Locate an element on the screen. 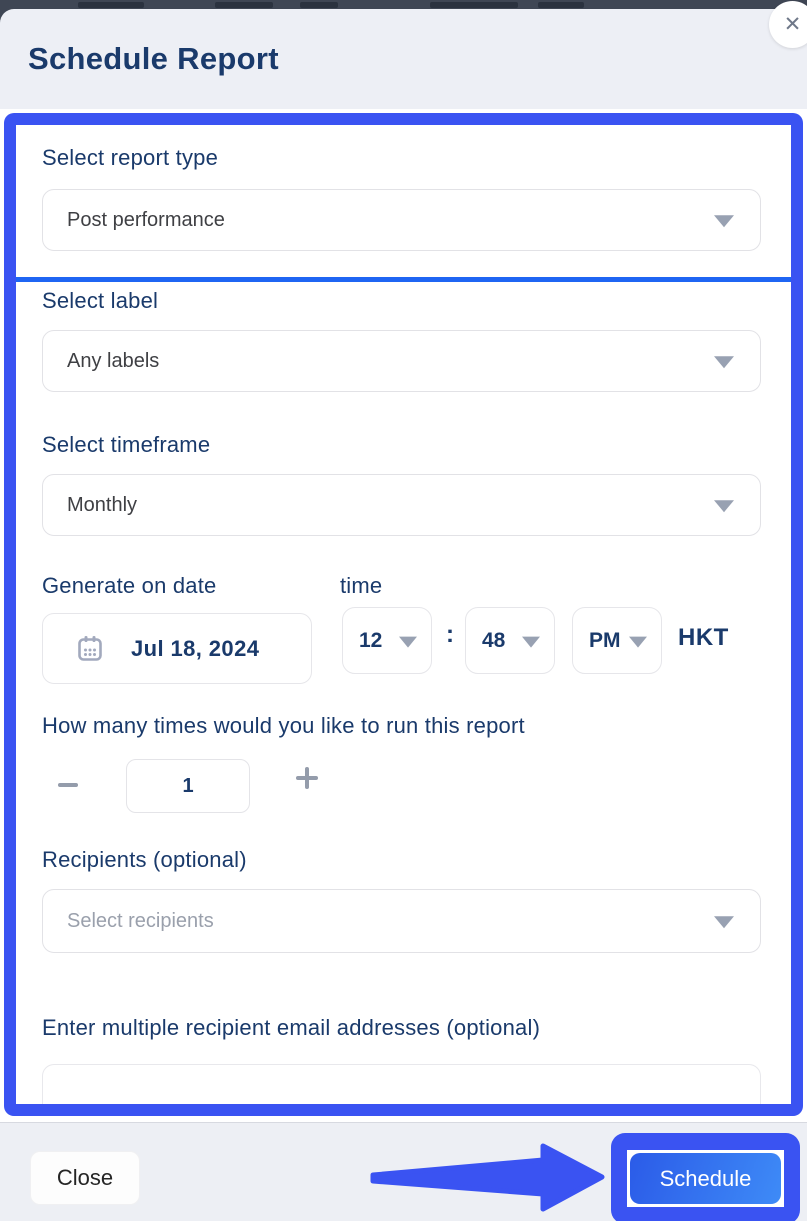 The height and width of the screenshot is (1221, 807). annotation-schedule-highlight: Schedule is located at coordinates (705, 1177).